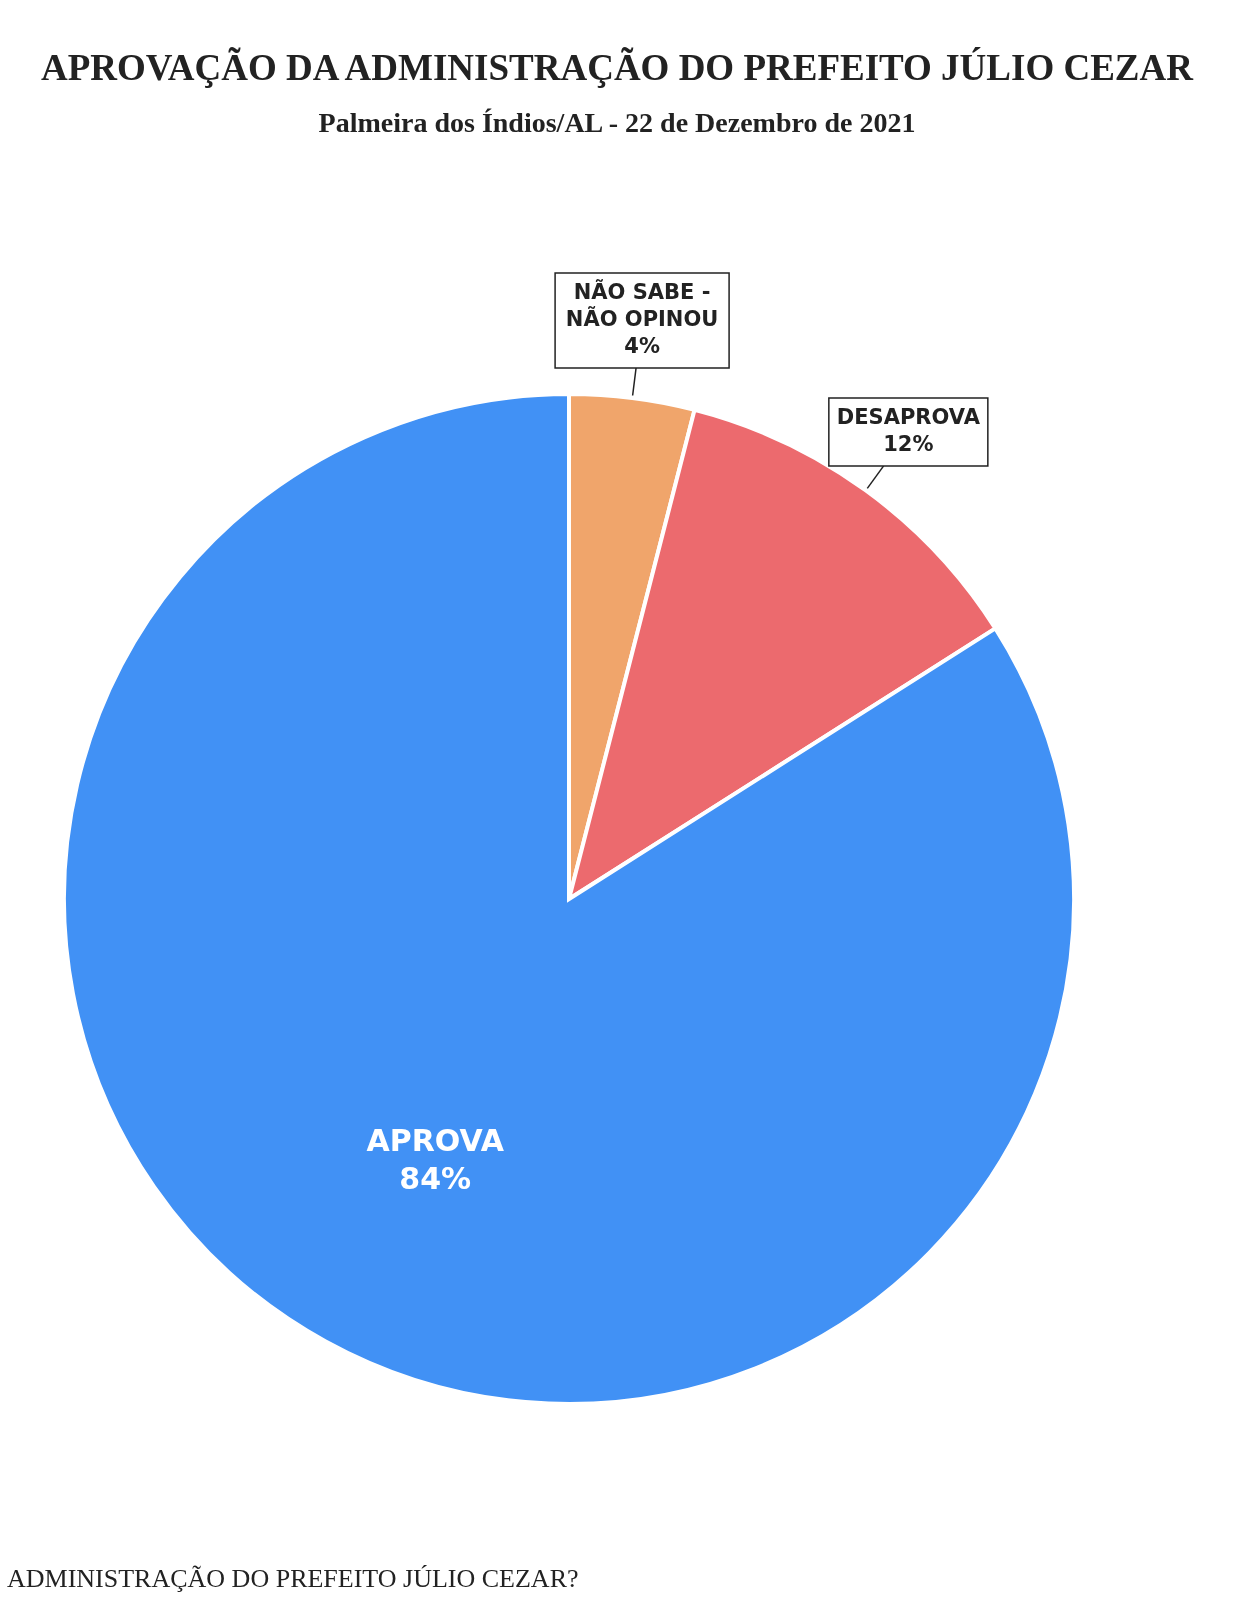 This screenshot has height=1600, width=1244. I want to click on data-label: 12%, so click(908, 444).